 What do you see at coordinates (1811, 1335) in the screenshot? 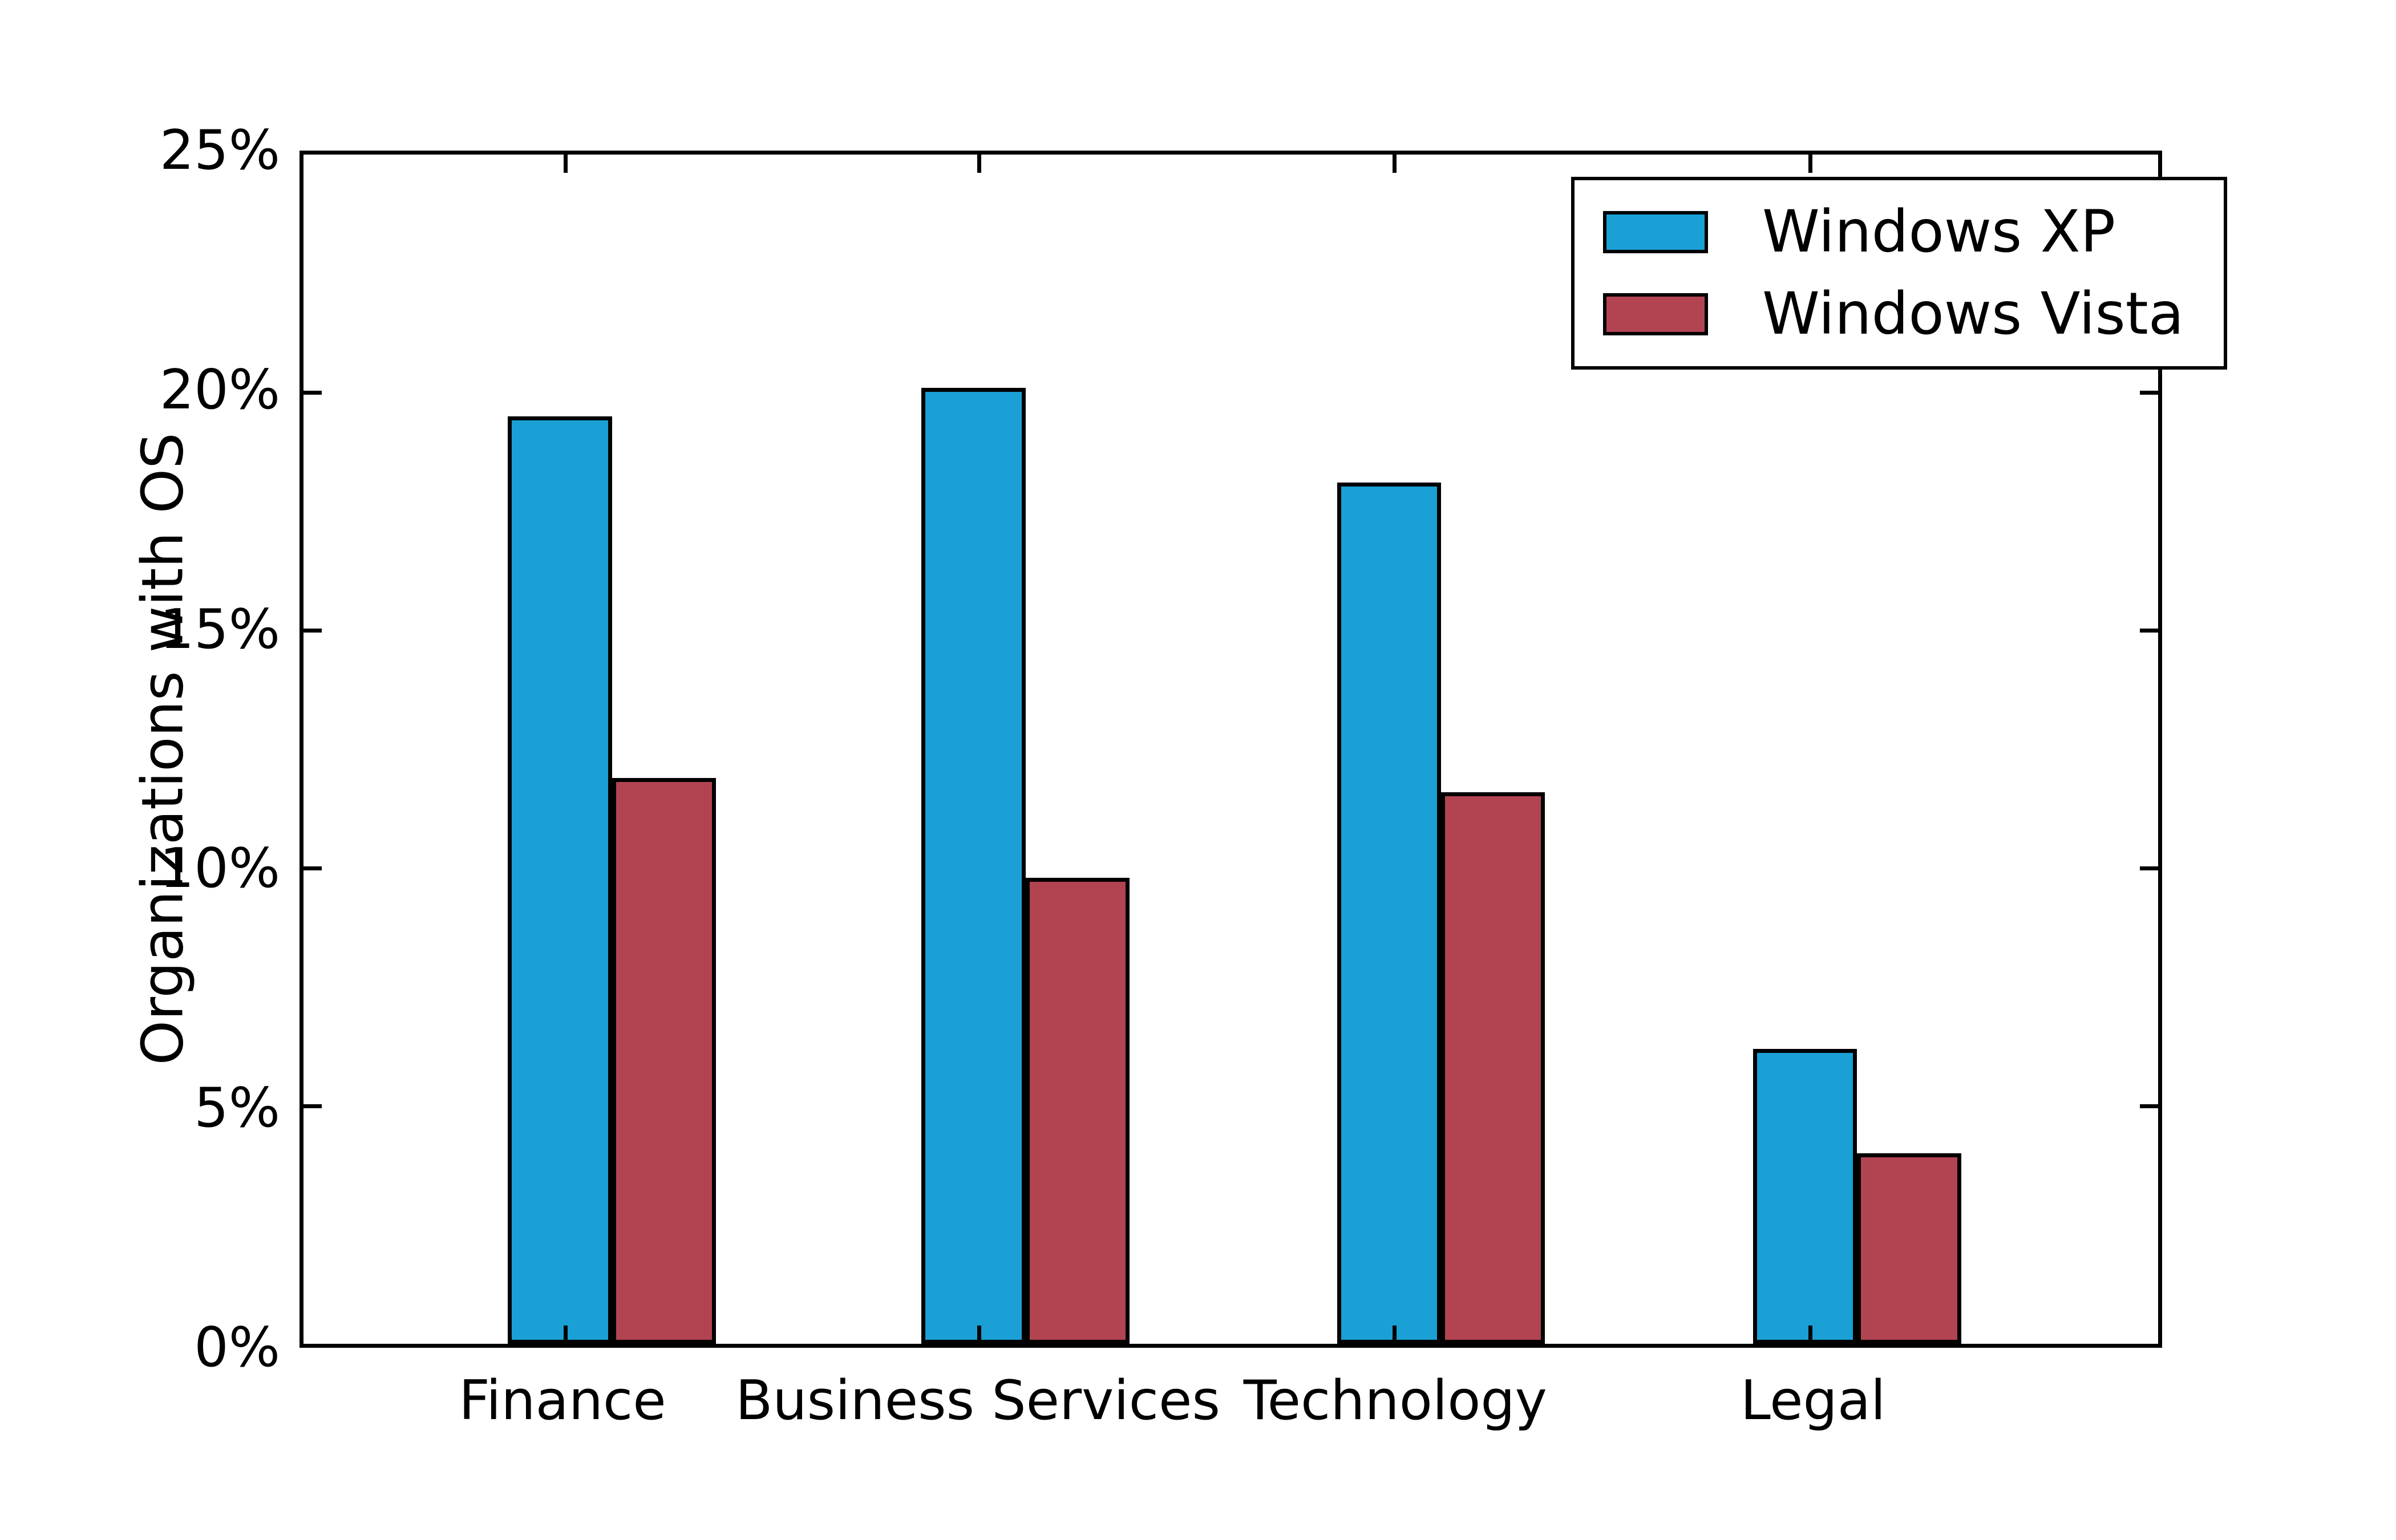
I see `x-tick-bottom-legal` at bounding box center [1811, 1335].